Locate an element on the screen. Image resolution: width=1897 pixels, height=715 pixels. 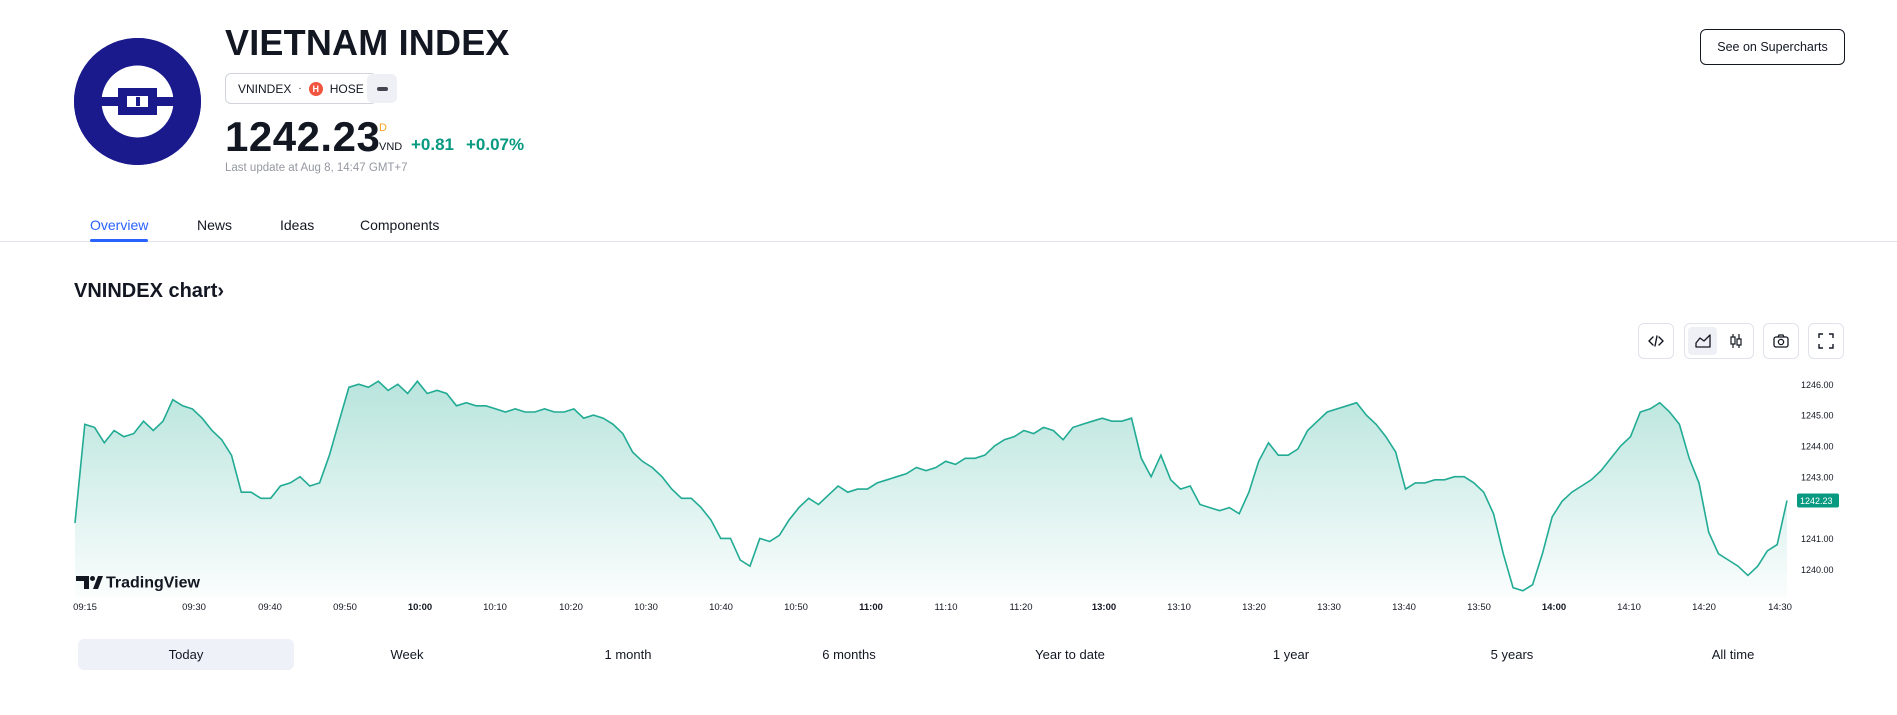
embed-code-icon is located at coordinates (1656, 341).